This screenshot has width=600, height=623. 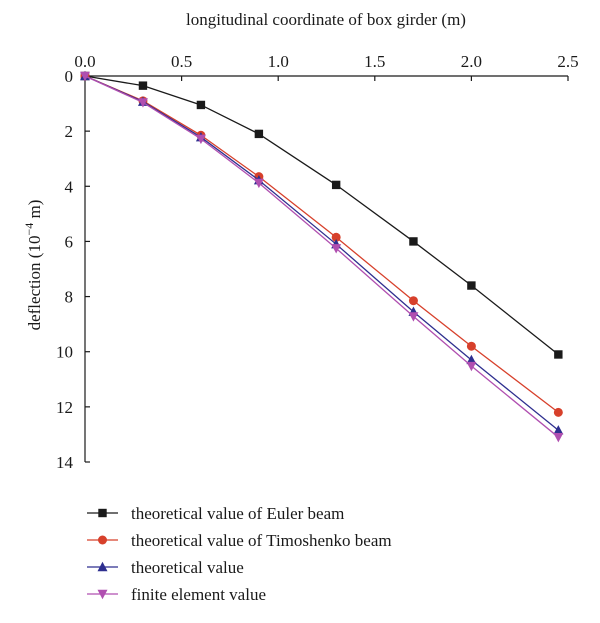 I want to click on legend-label: theoretical value, so click(x=187, y=567).